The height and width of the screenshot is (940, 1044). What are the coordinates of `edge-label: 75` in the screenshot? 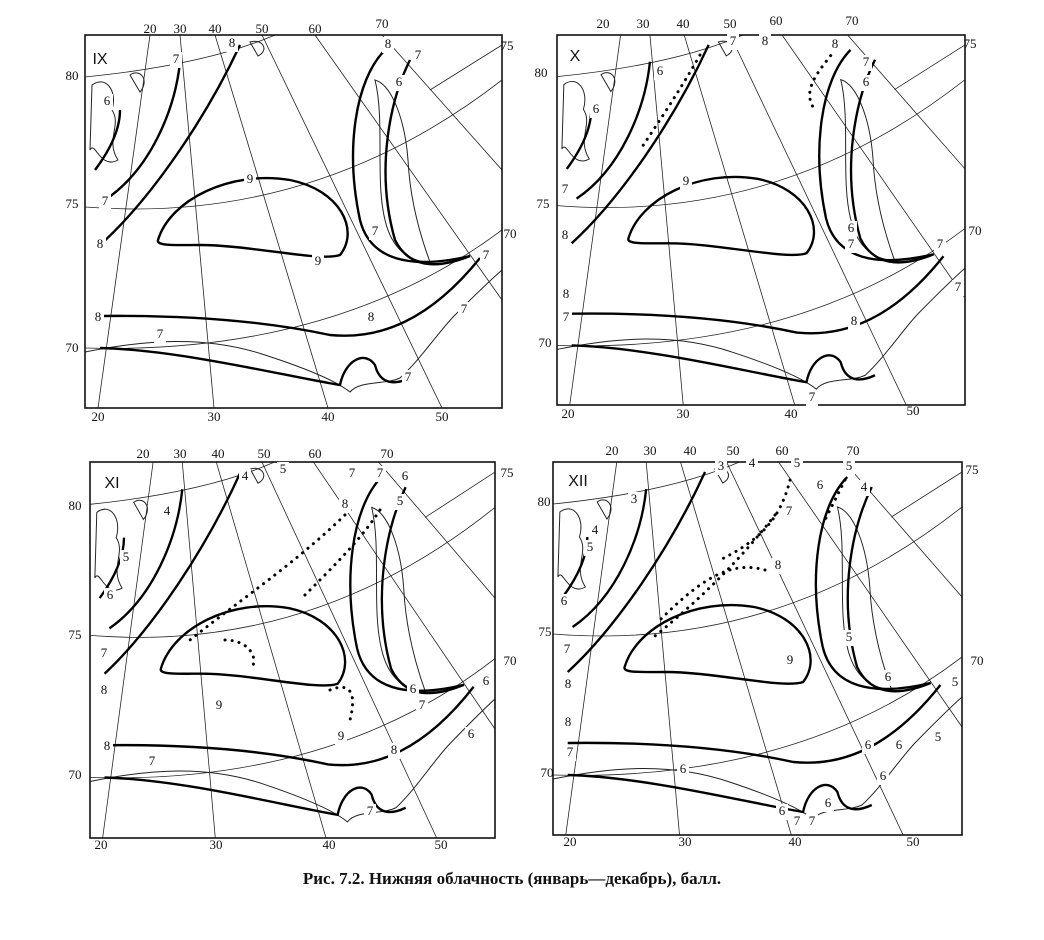 It's located at (972, 469).